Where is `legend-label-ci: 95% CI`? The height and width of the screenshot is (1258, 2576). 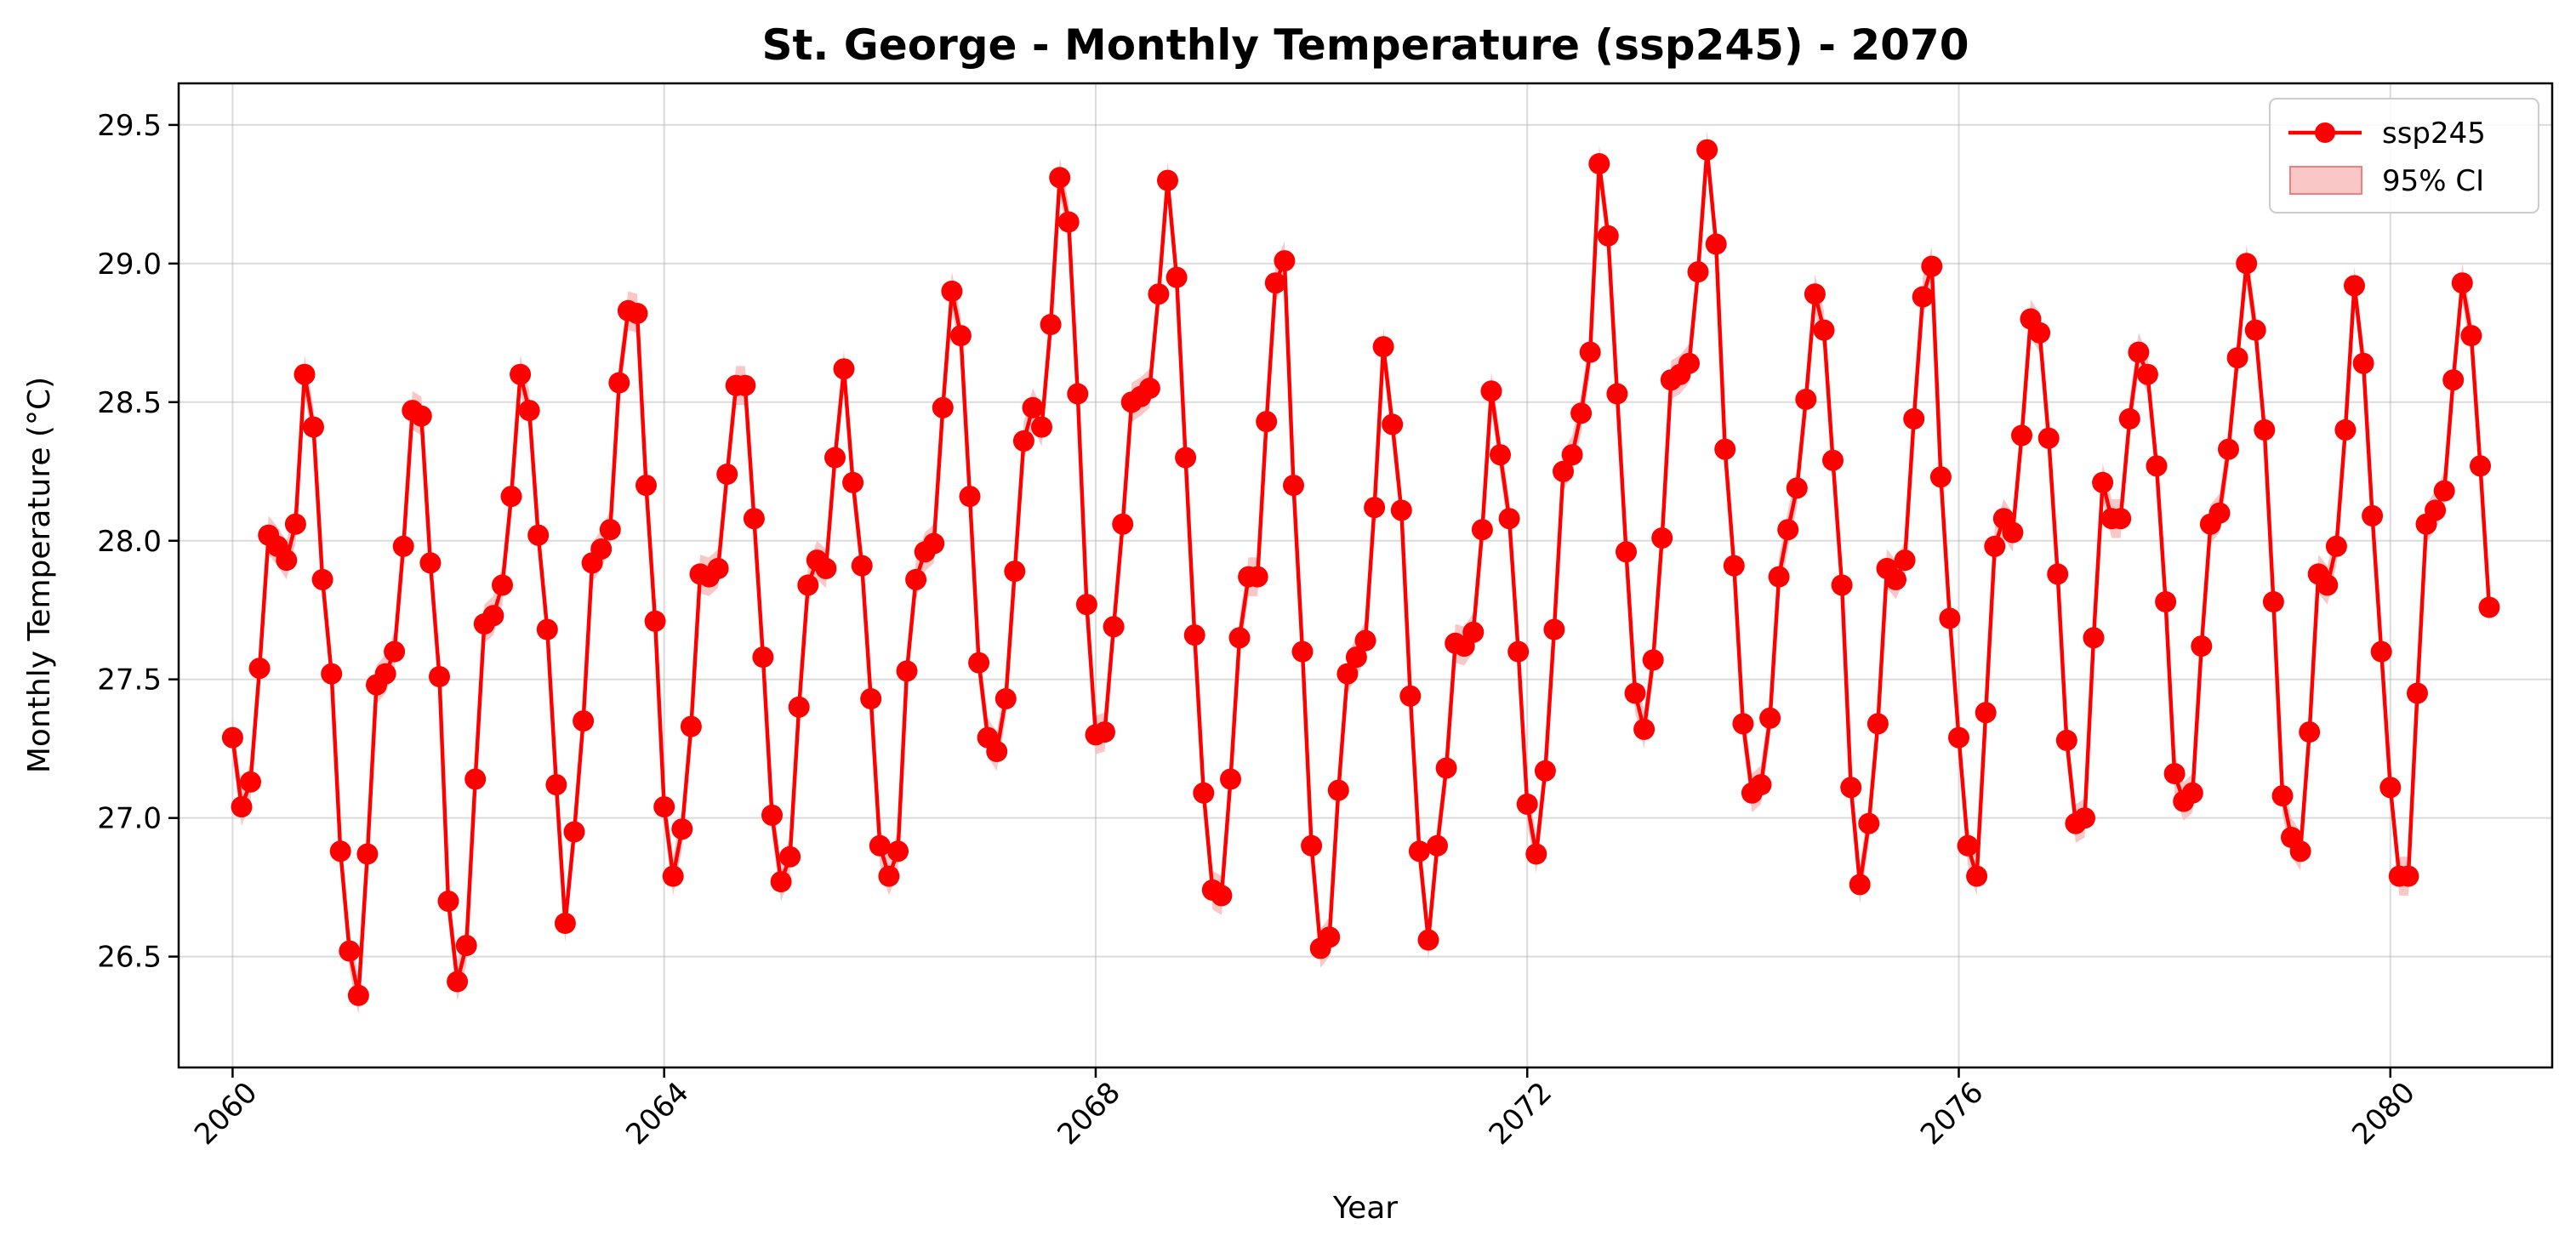 legend-label-ci: 95% CI is located at coordinates (2433, 181).